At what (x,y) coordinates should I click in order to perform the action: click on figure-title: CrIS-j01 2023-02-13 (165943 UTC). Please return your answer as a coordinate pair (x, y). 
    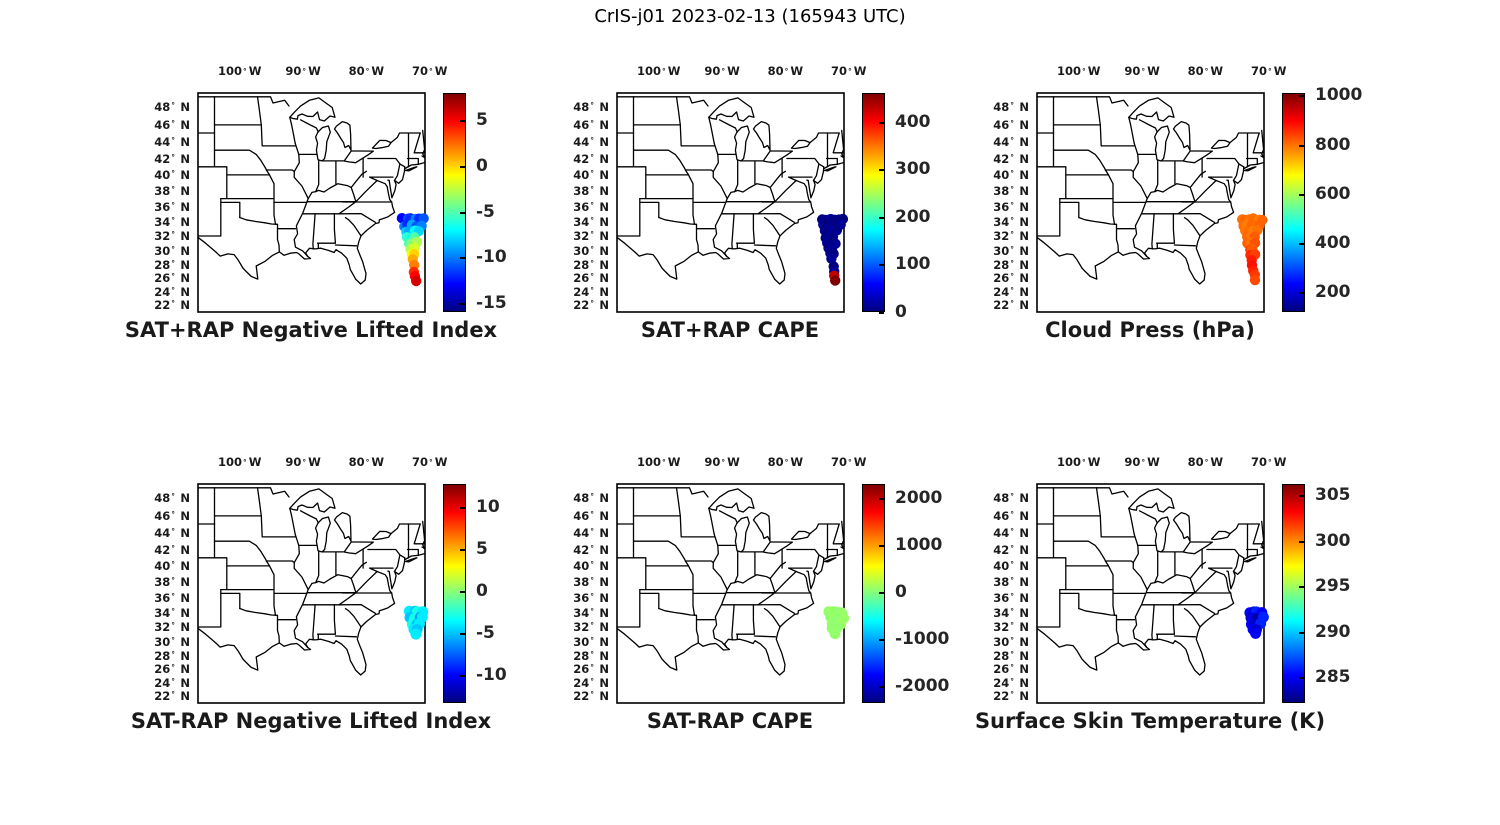
    Looking at the image, I should click on (750, 16).